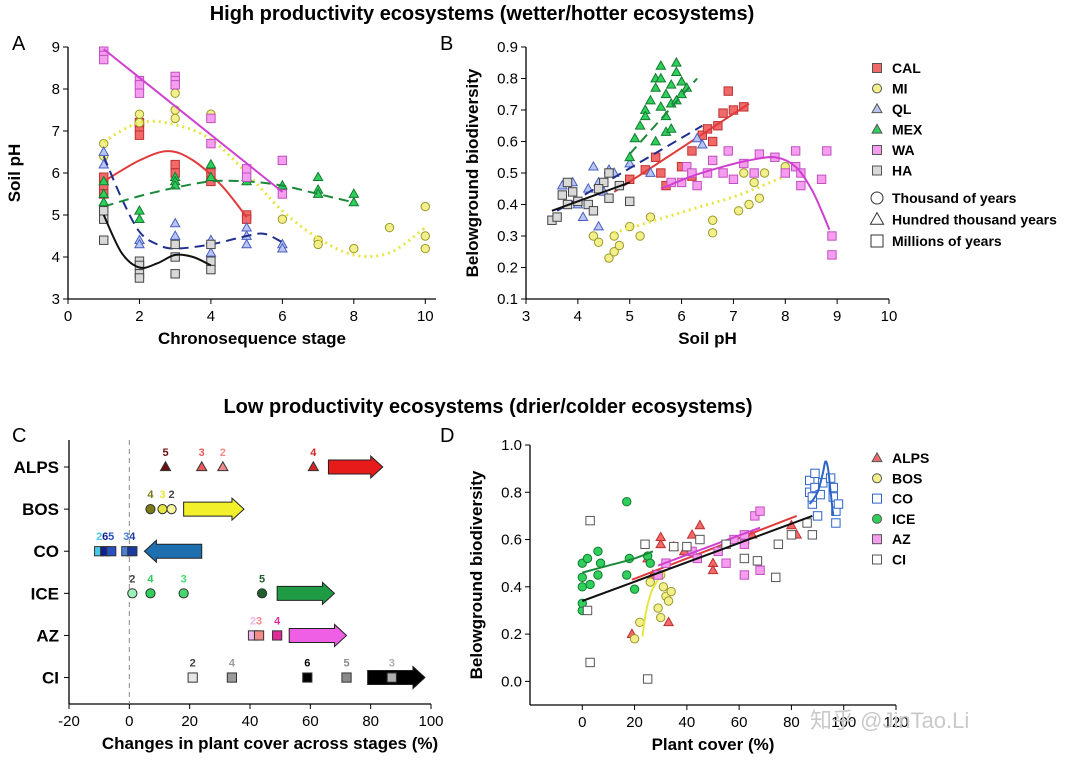 This screenshot has height=767, width=1080. What do you see at coordinates (14, 173) in the screenshot?
I see `y-axis-label: Soil pH` at bounding box center [14, 173].